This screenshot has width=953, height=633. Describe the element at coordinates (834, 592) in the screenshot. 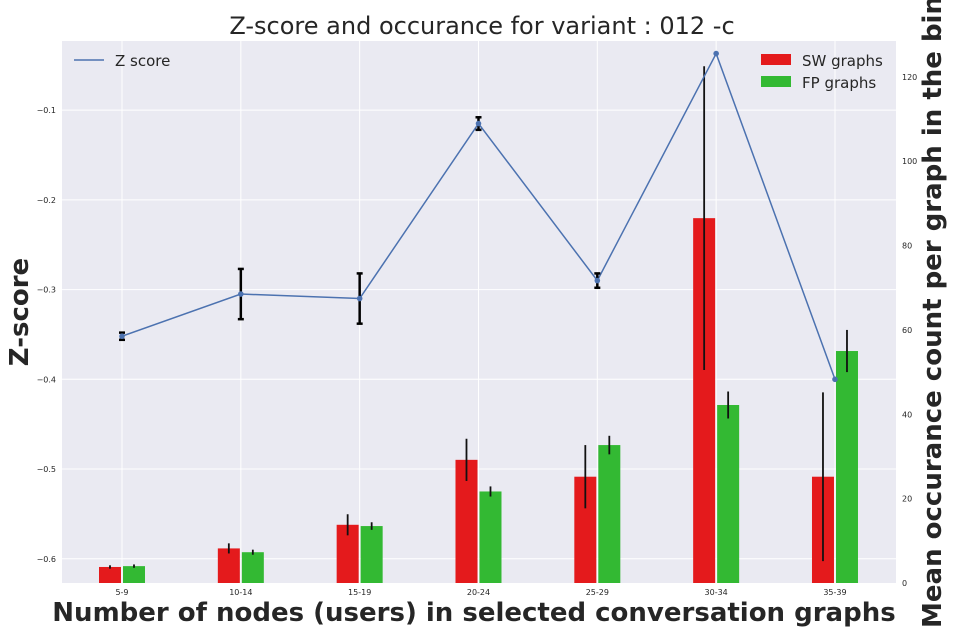

I see `x-tick-label: 35-39` at that location.